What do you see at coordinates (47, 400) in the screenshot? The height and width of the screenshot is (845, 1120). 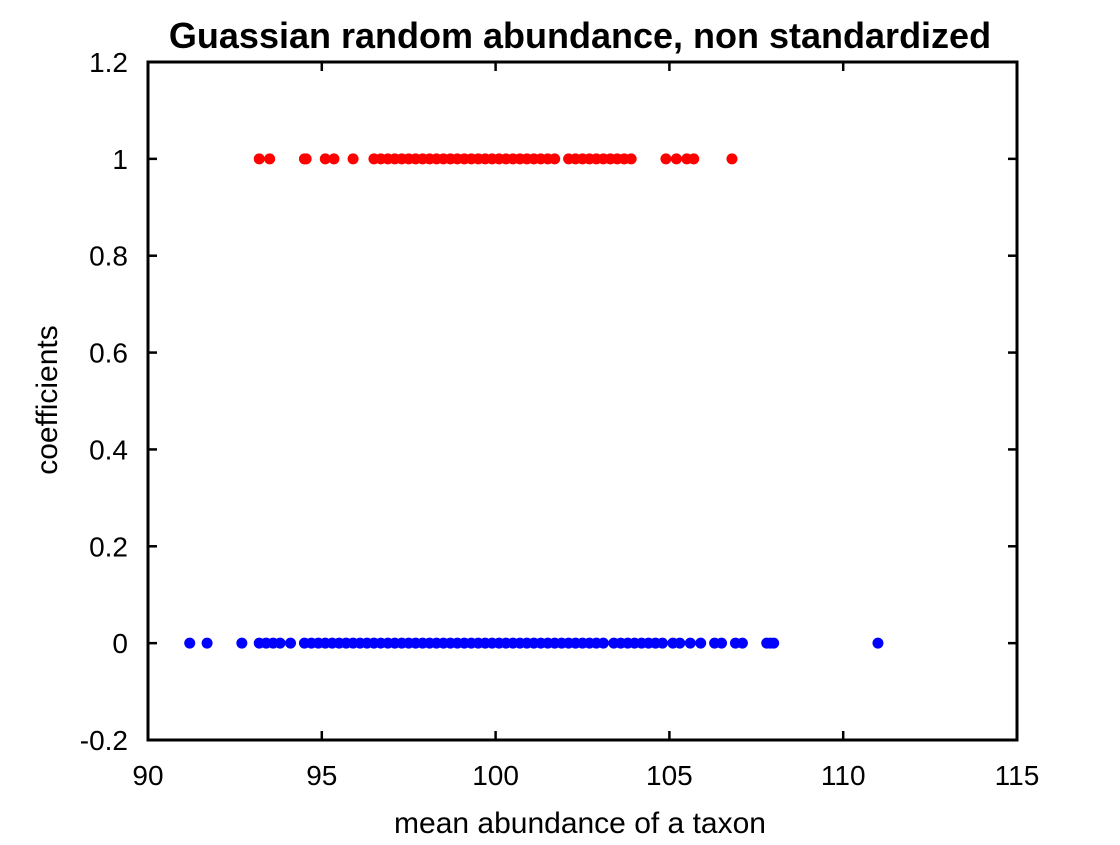 I see `y-axis-label: coefficients` at bounding box center [47, 400].